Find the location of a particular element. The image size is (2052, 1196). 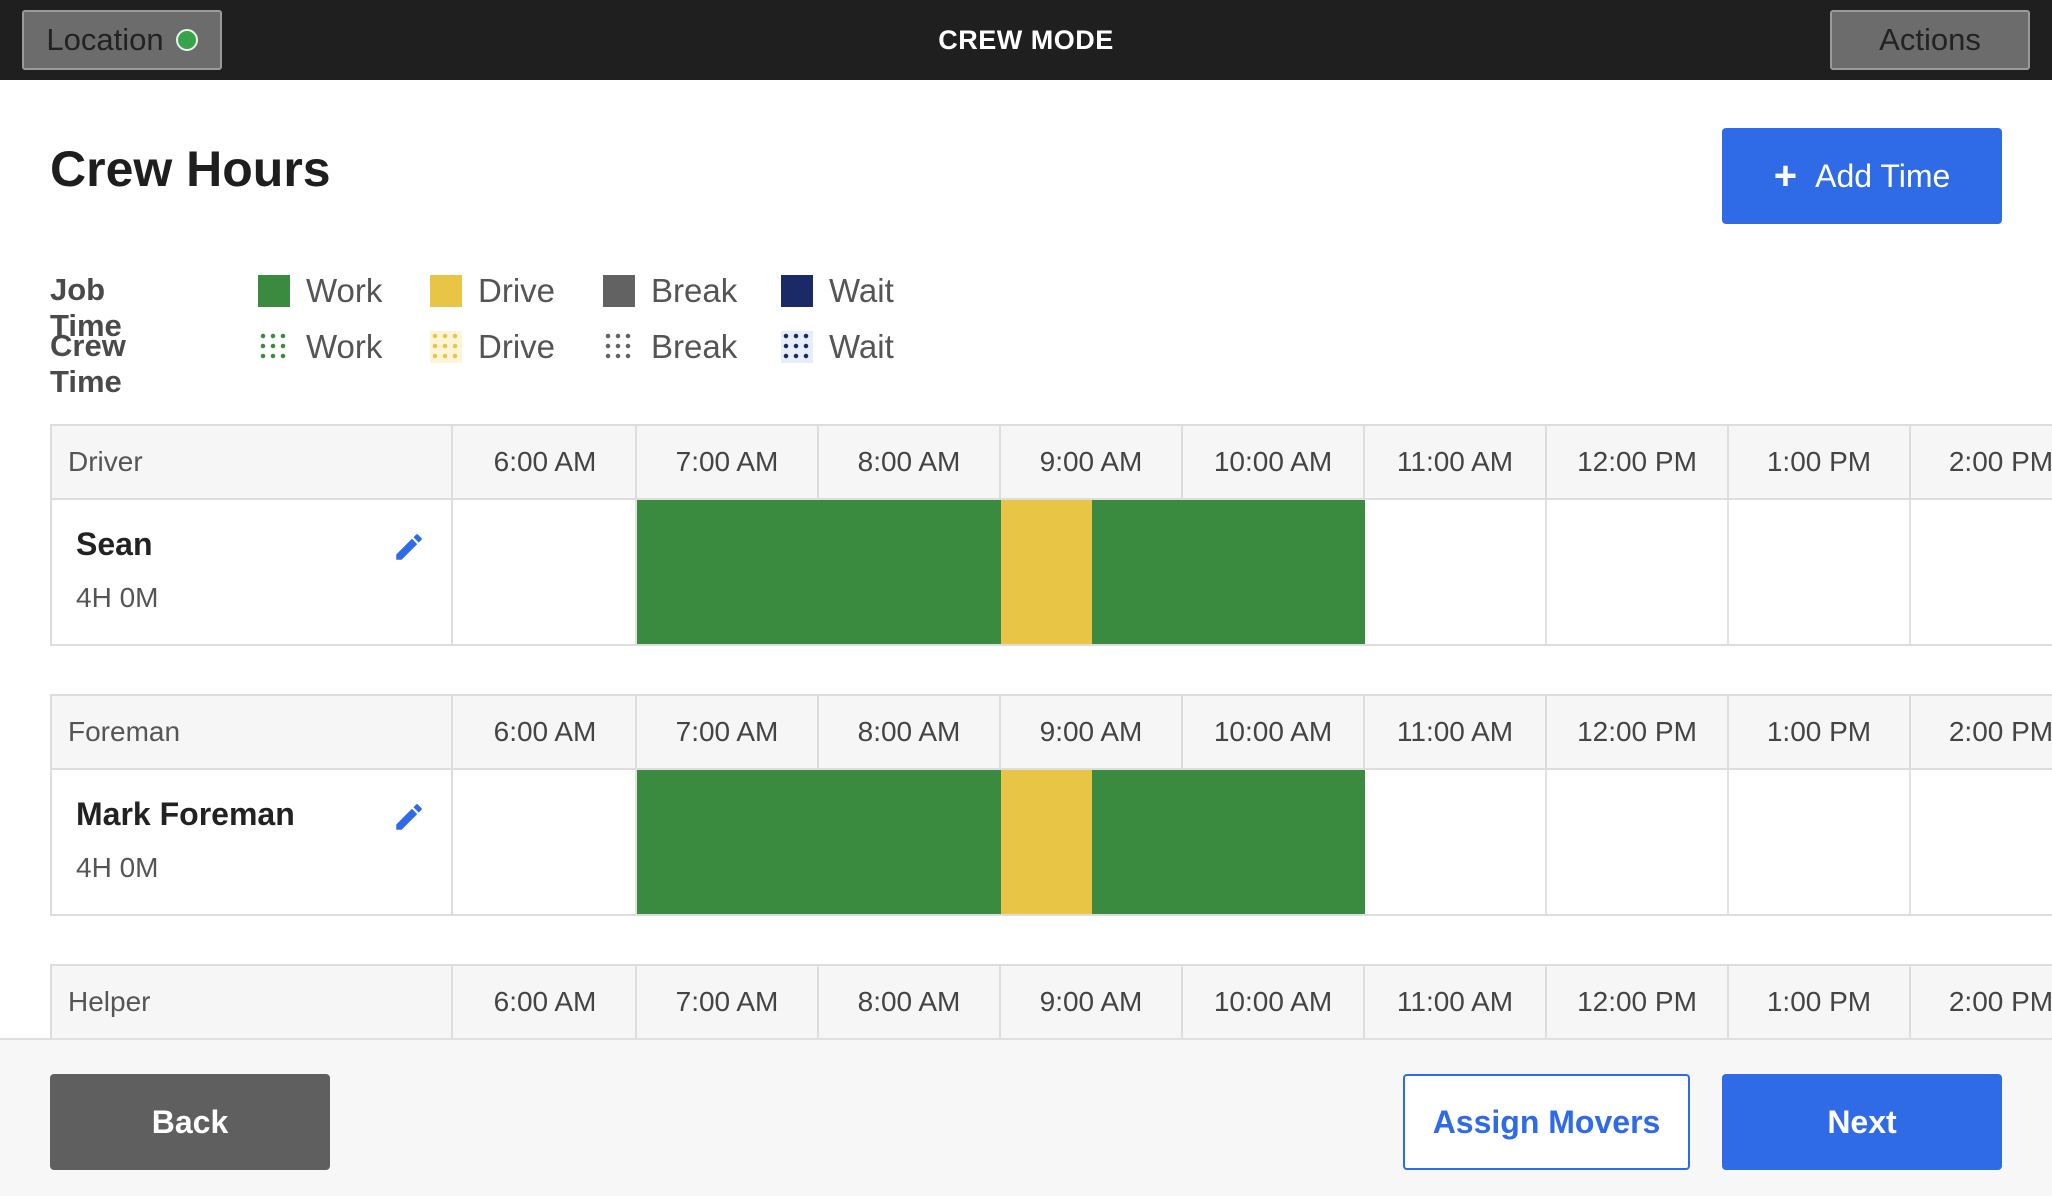

crew-row: Sean 4H 0M is located at coordinates (1052, 572).